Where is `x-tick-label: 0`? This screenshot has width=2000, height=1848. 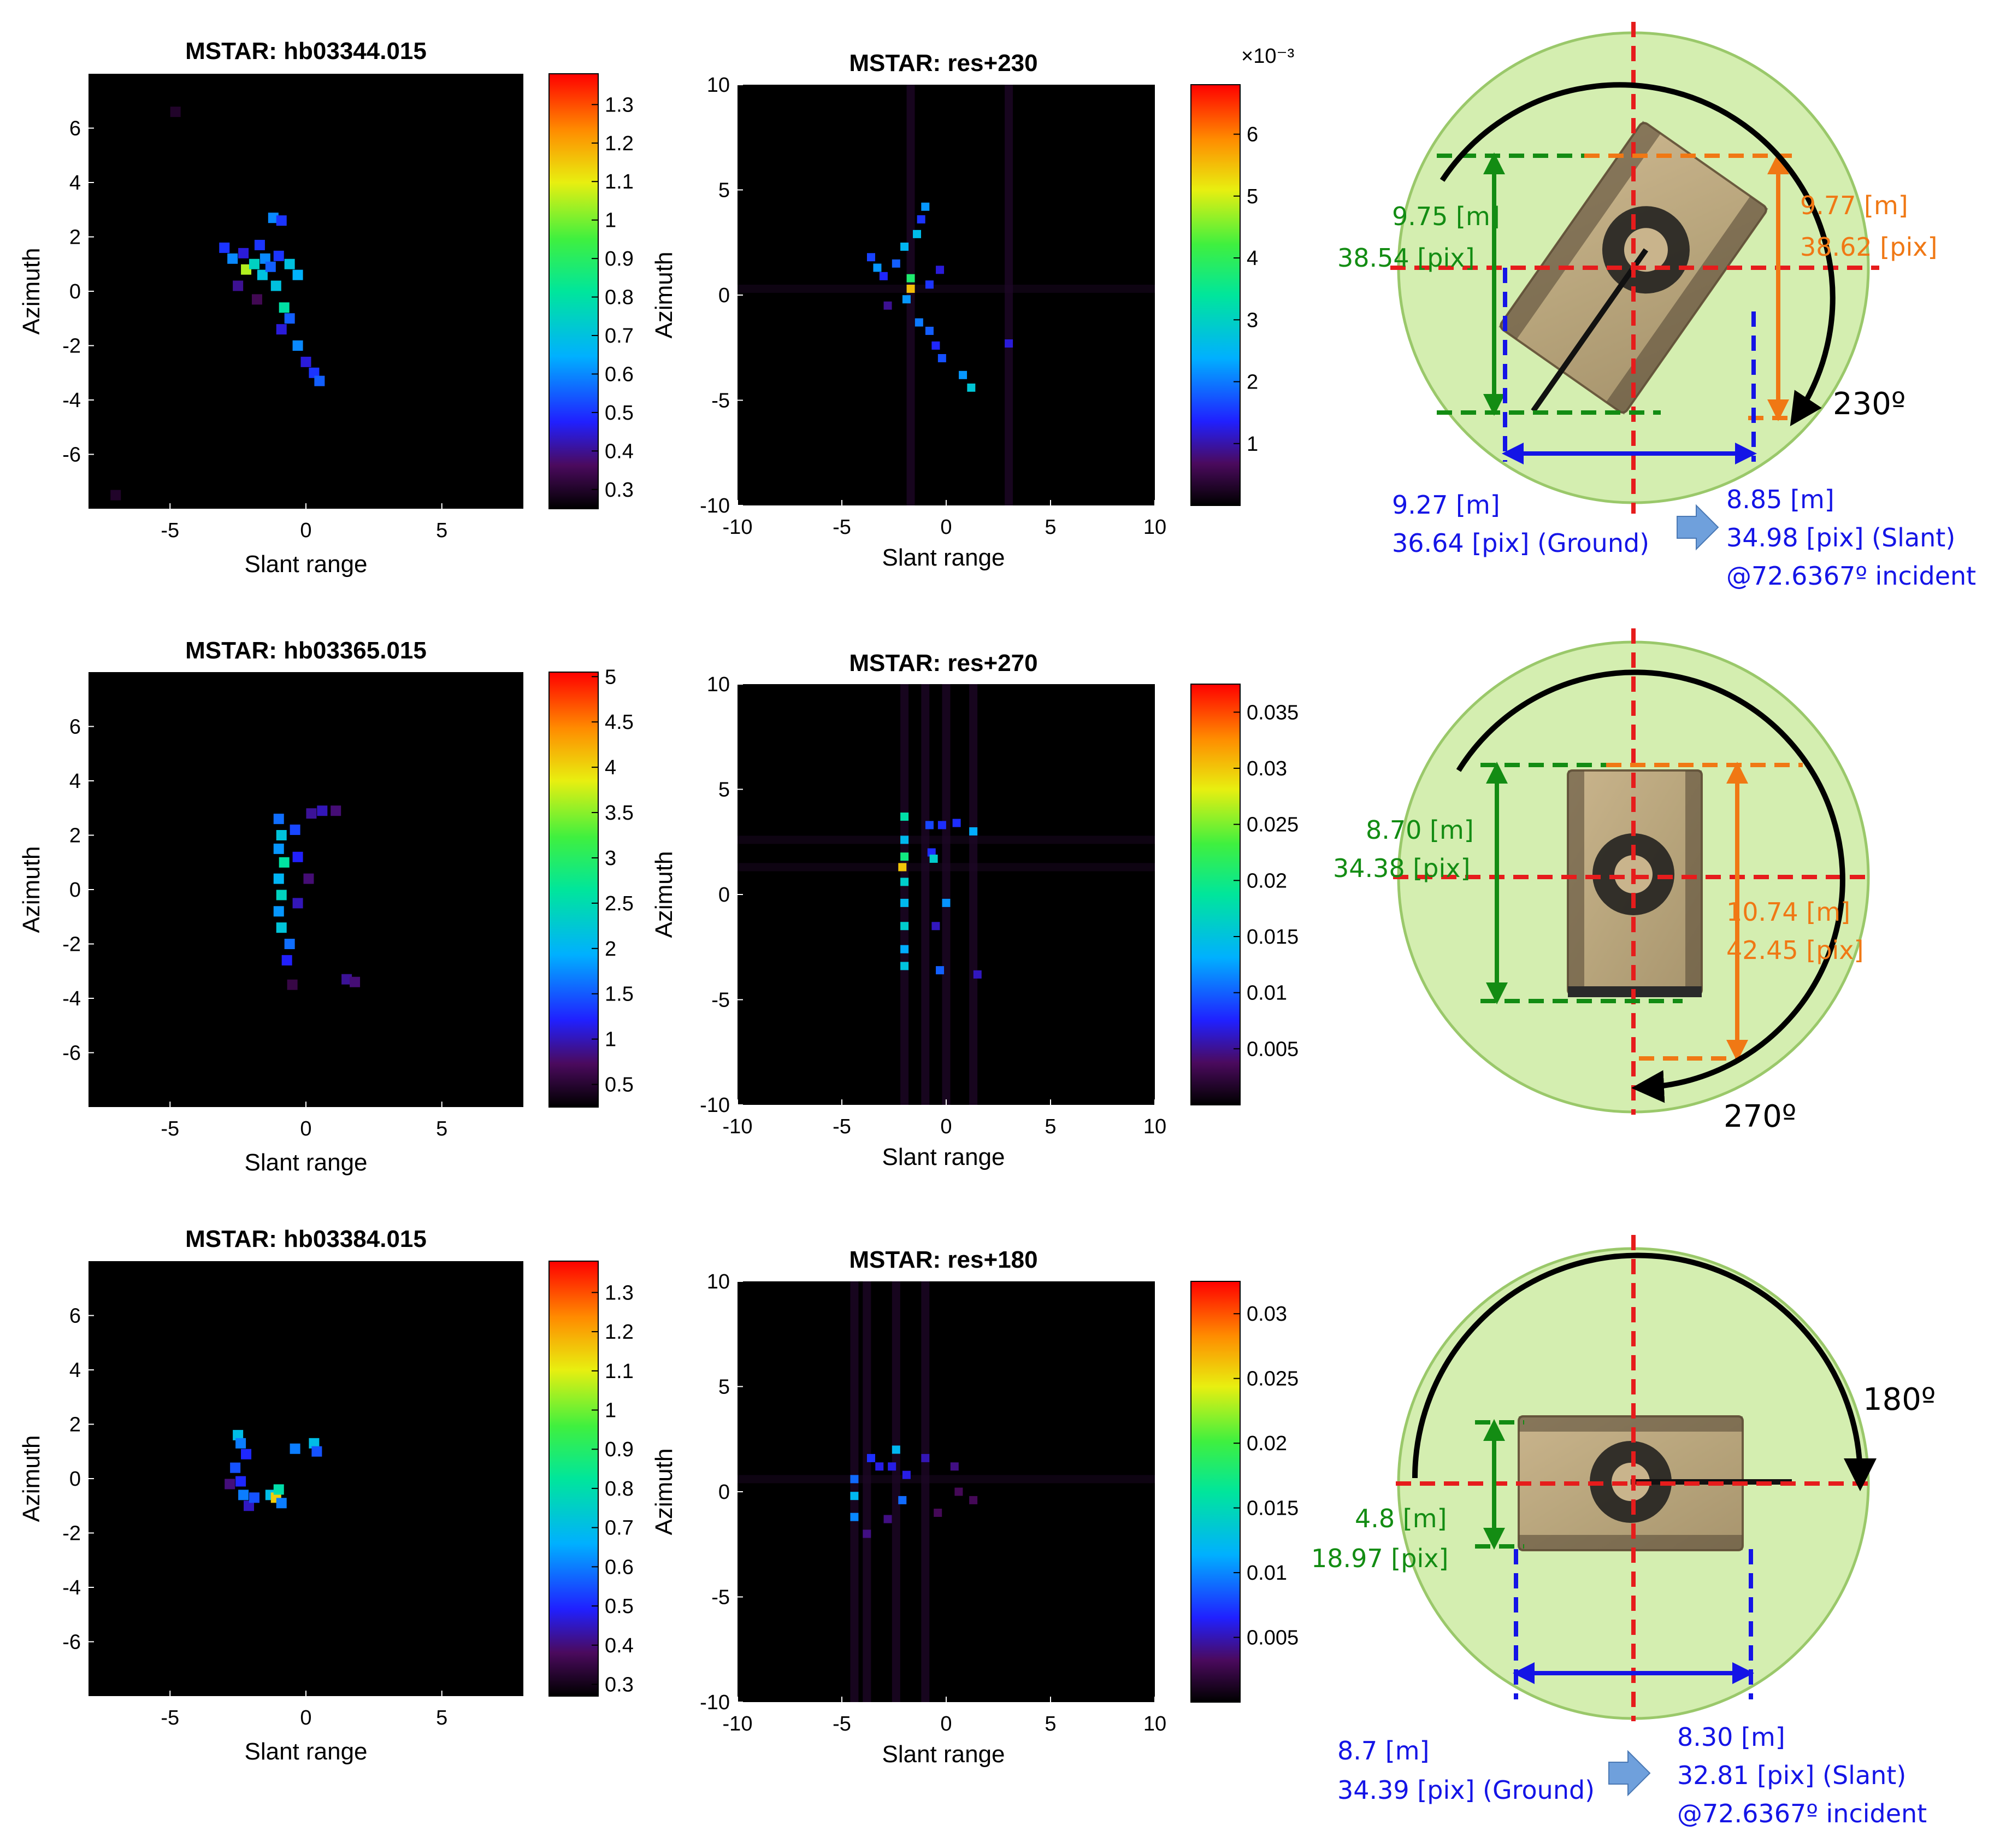
x-tick-label: 0 is located at coordinates (305, 1717).